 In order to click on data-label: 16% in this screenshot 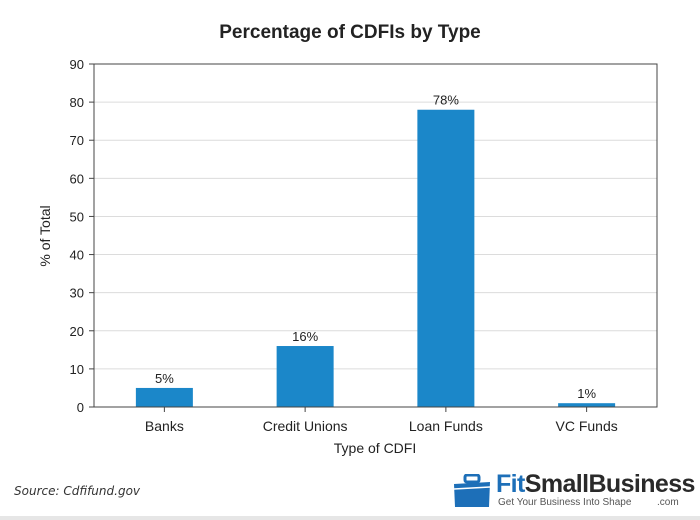, I will do `click(305, 336)`.